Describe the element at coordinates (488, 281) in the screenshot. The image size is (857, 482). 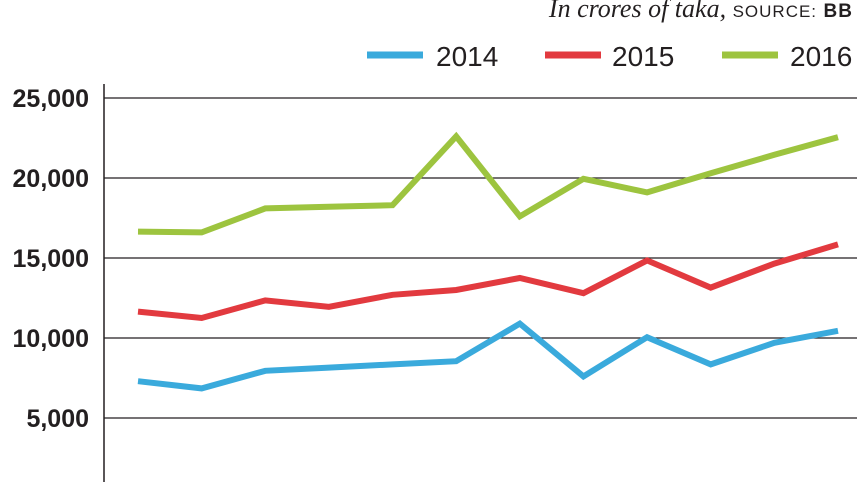
I see `series-line-2015` at that location.